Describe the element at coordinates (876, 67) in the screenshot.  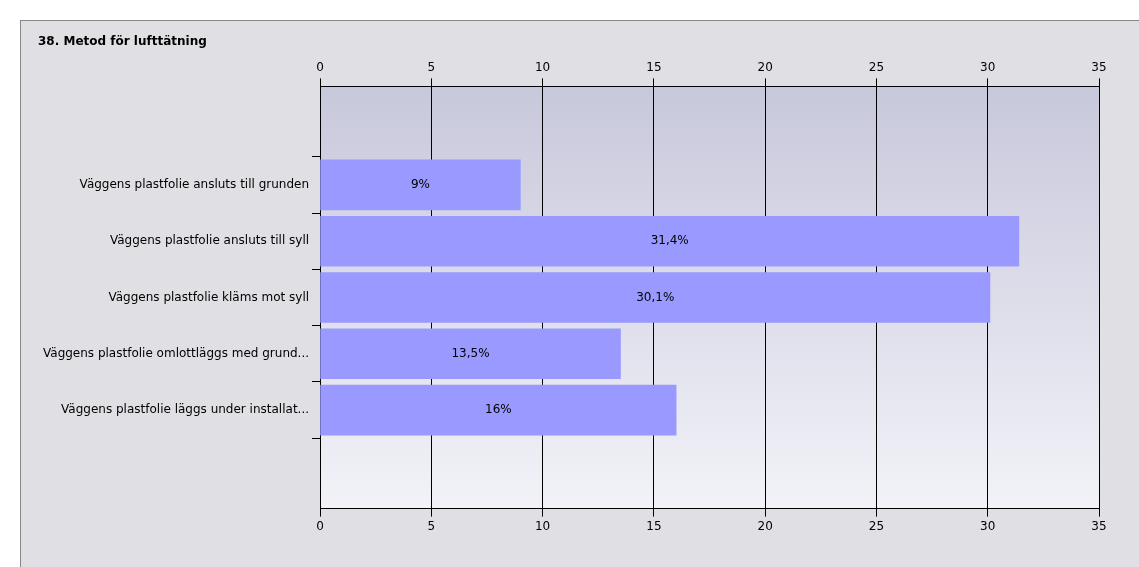
I see `x2-tick-label: 25` at that location.